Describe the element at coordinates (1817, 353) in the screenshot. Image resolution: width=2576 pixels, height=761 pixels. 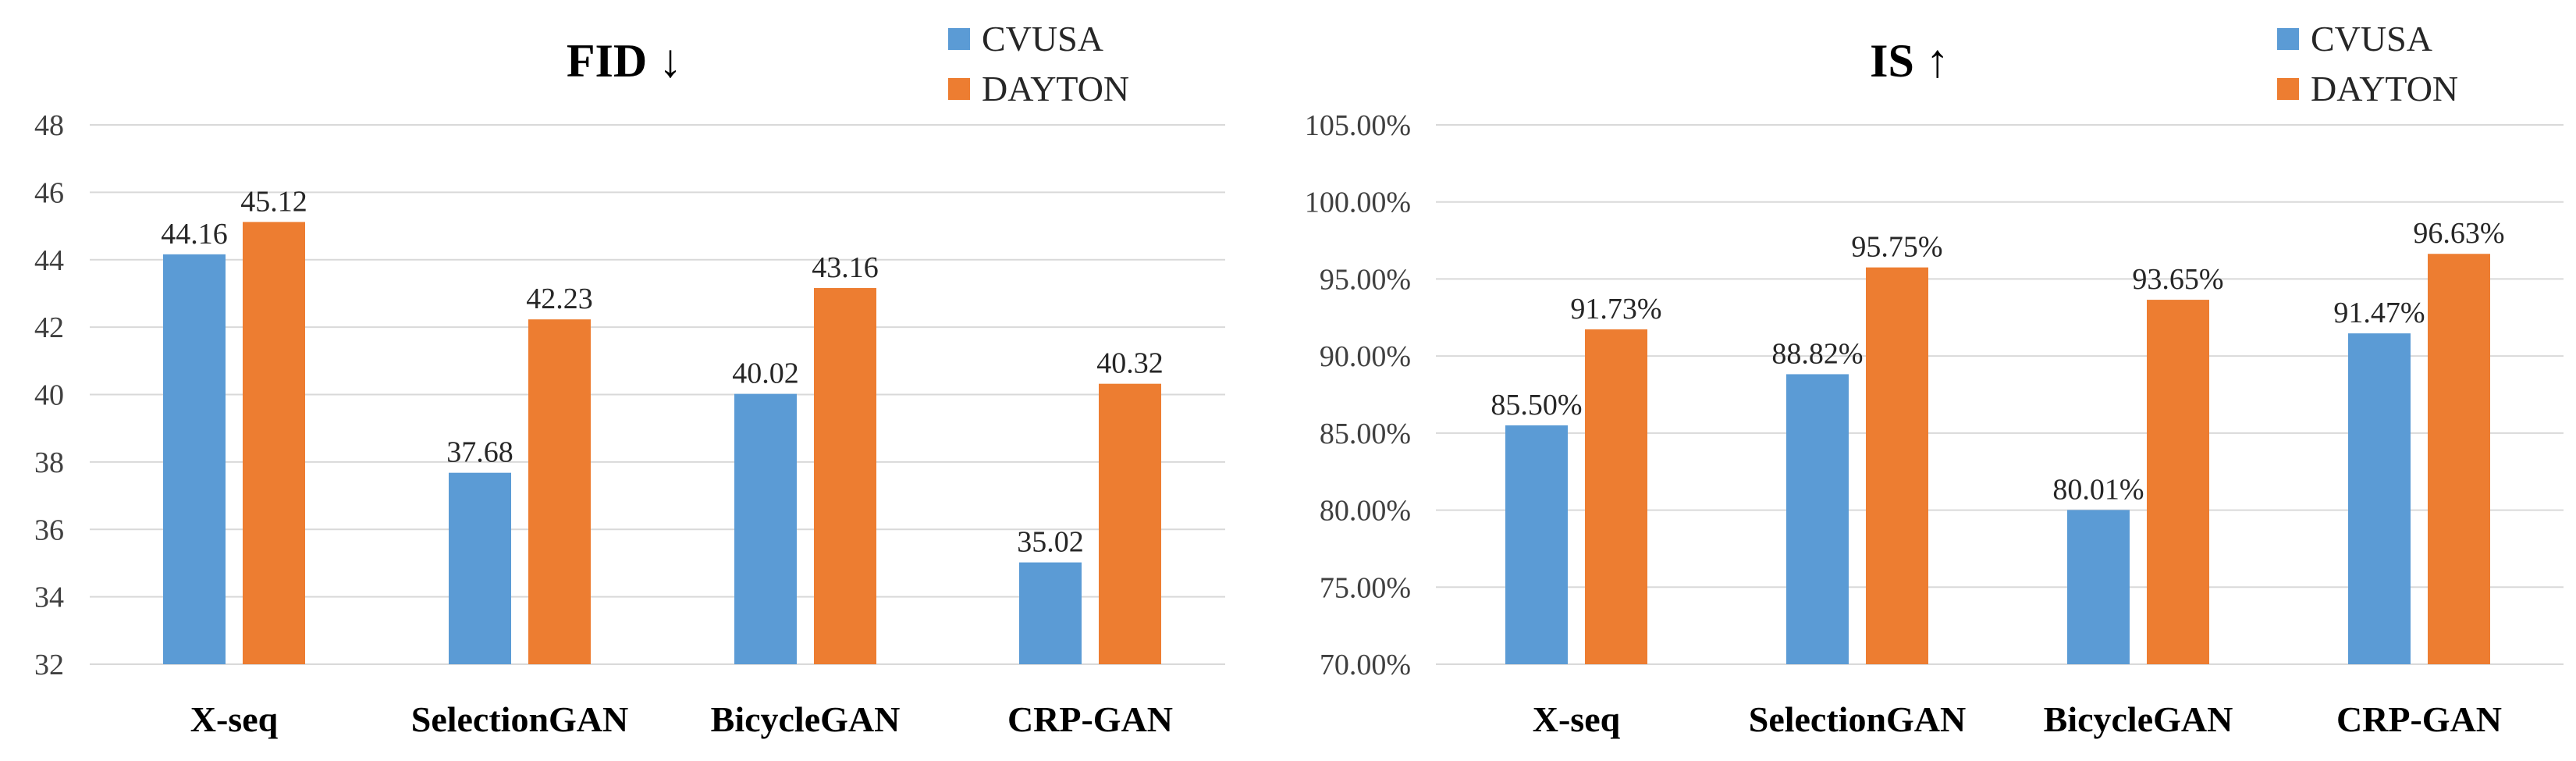
I see `data-label-cvusa-selectiongan: 88.82%` at that location.